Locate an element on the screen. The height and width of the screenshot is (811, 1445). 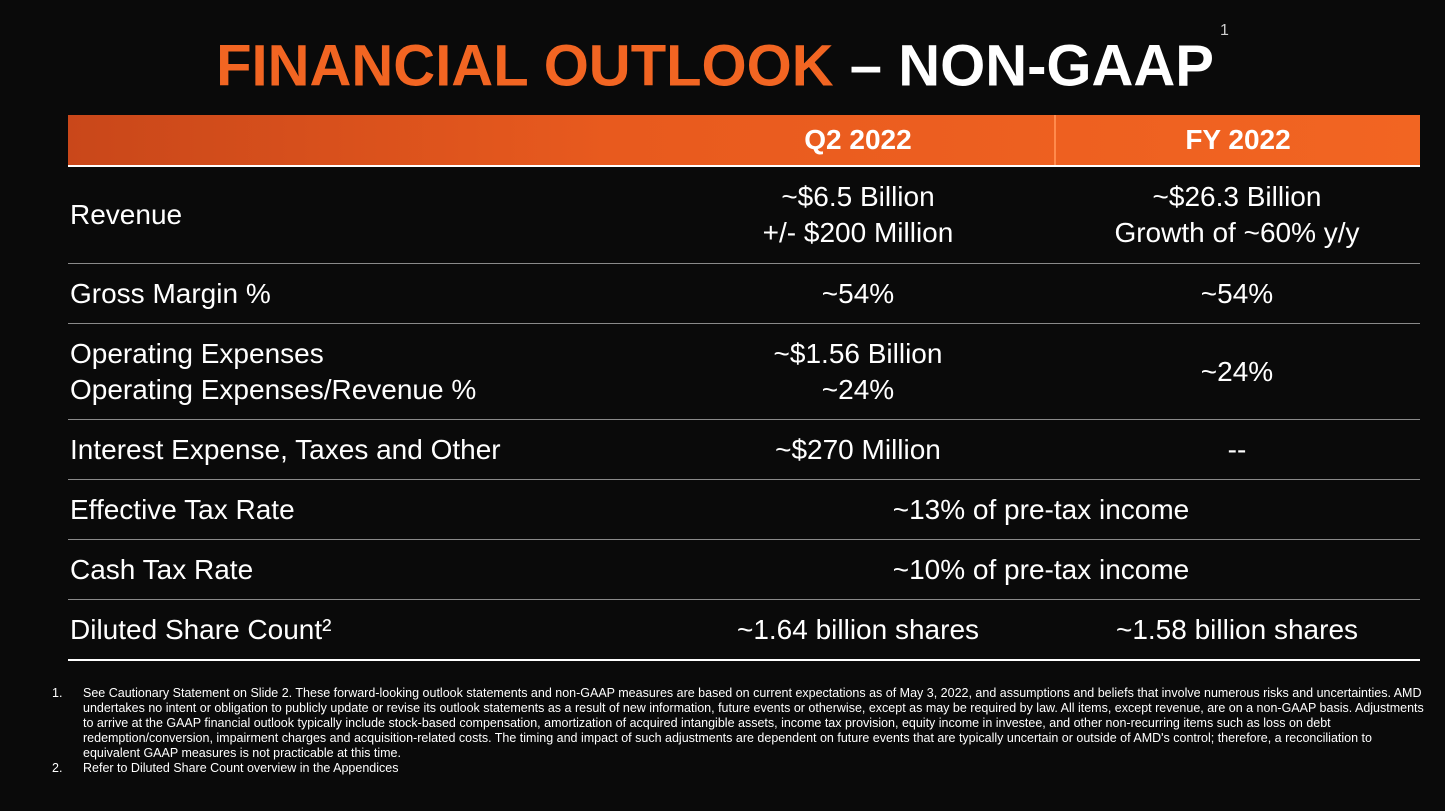
fy-line: -- is located at coordinates (1237, 449).